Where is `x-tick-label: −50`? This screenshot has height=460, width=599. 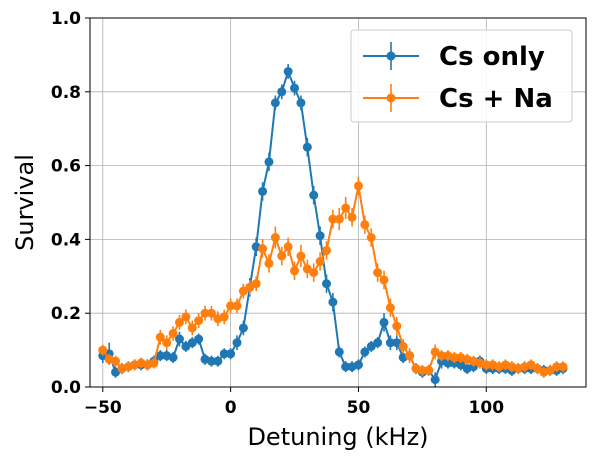 x-tick-label: −50 is located at coordinates (103, 408).